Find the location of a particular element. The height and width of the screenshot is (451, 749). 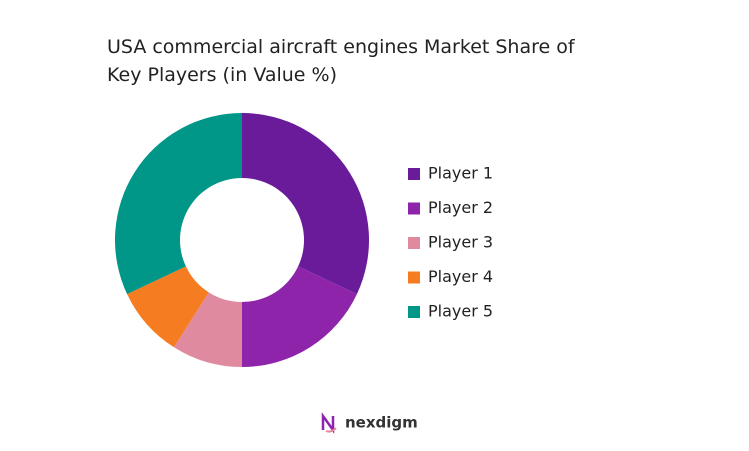

logo: nexdigm is located at coordinates (369, 423).